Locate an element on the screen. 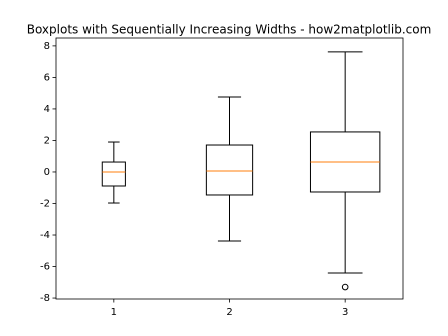 The width and height of the screenshot is (448, 336). x-tick-label: 1 is located at coordinates (114, 312).